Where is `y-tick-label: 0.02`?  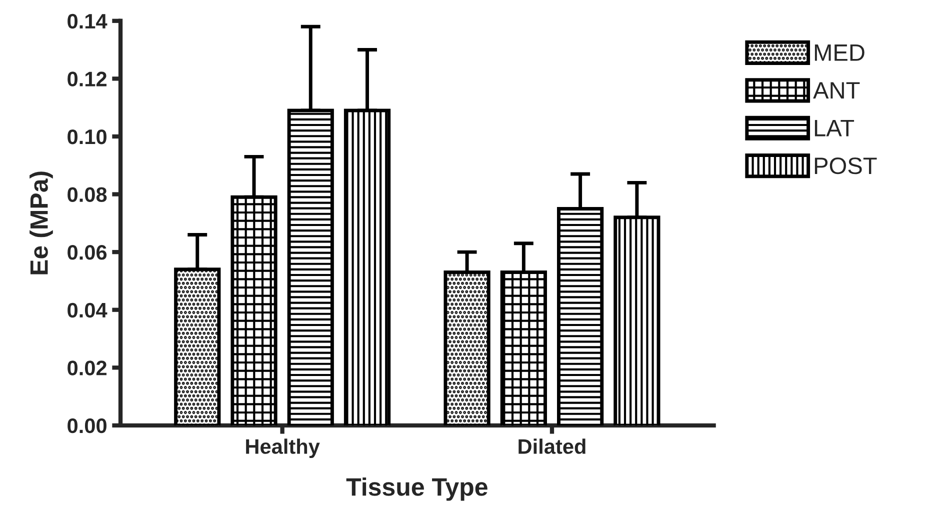
y-tick-label: 0.02 is located at coordinates (87, 368).